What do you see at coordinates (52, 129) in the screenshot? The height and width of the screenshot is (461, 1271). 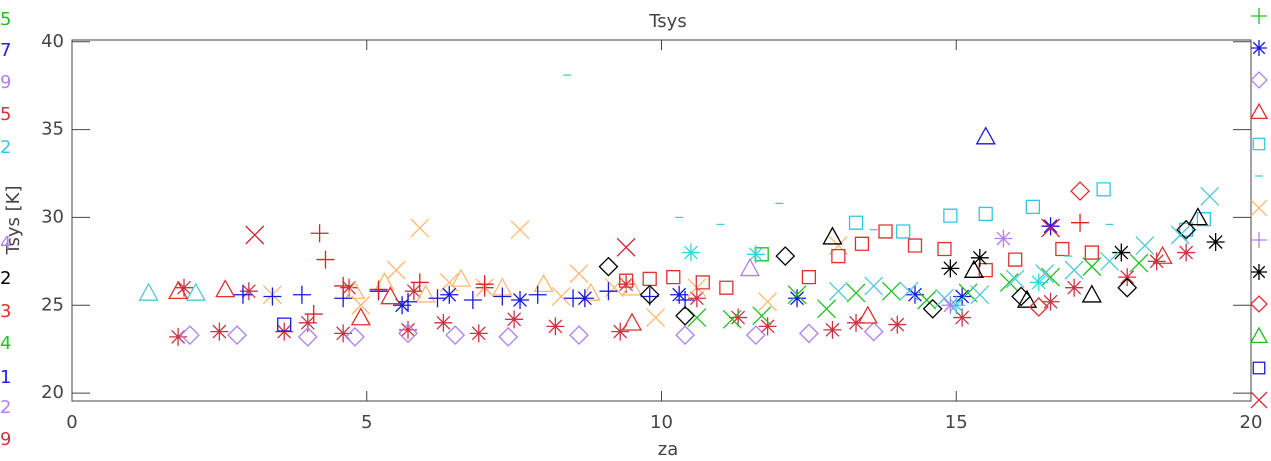 I see `y-tick-label: 35` at bounding box center [52, 129].